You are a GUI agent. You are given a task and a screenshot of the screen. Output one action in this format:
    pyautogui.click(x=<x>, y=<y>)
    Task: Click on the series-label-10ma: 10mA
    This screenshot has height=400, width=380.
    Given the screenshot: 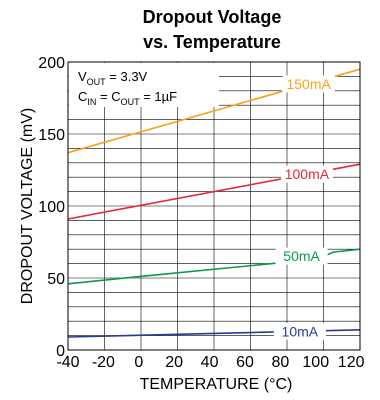 What is the action you would take?
    pyautogui.click(x=300, y=331)
    